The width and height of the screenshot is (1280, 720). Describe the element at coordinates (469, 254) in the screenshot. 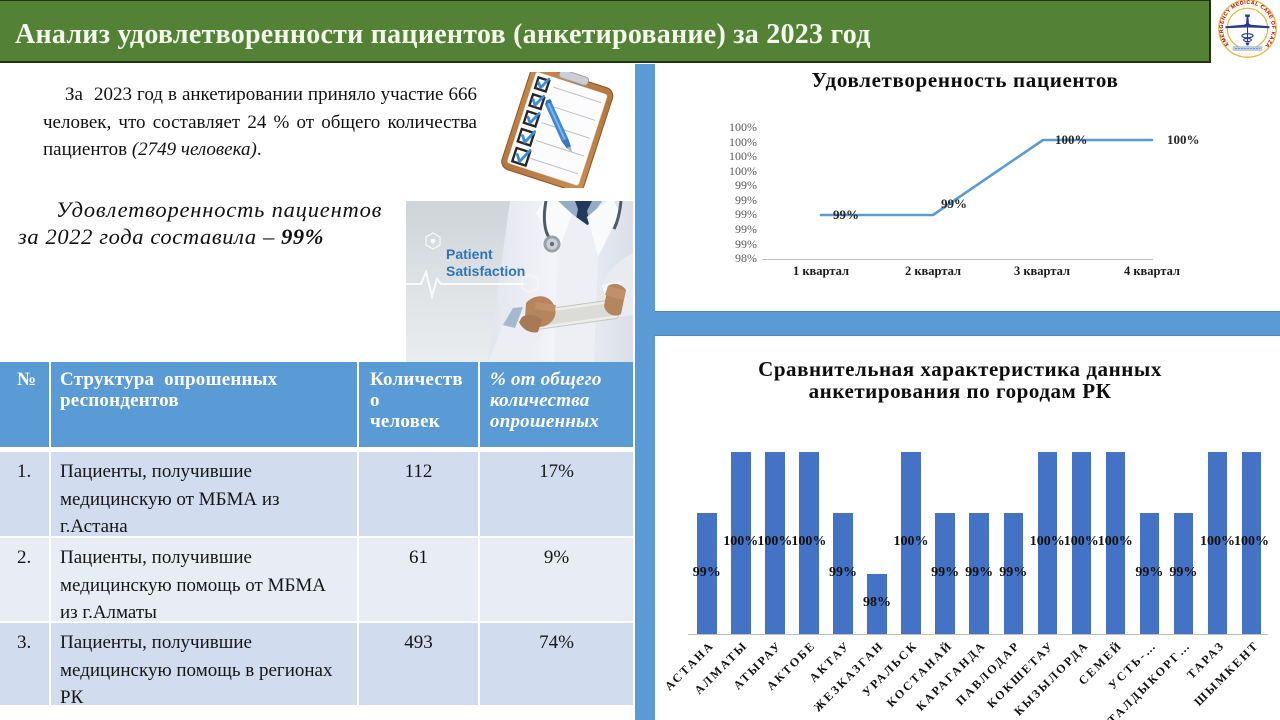

I see `svg-text: Patient` at that location.